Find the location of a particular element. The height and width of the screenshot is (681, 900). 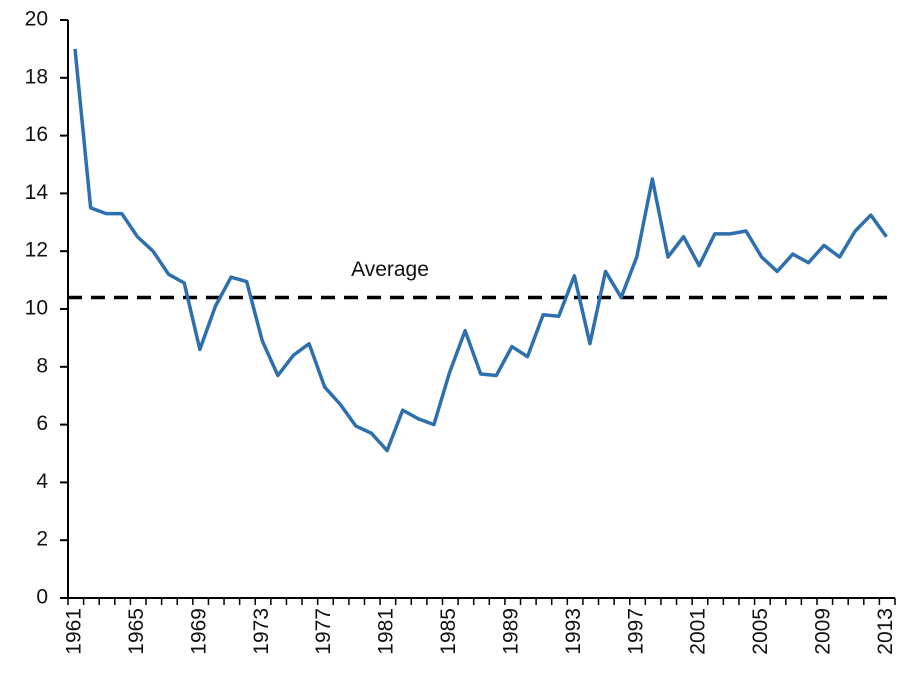

x-tick-label: 1965 is located at coordinates (136, 631).